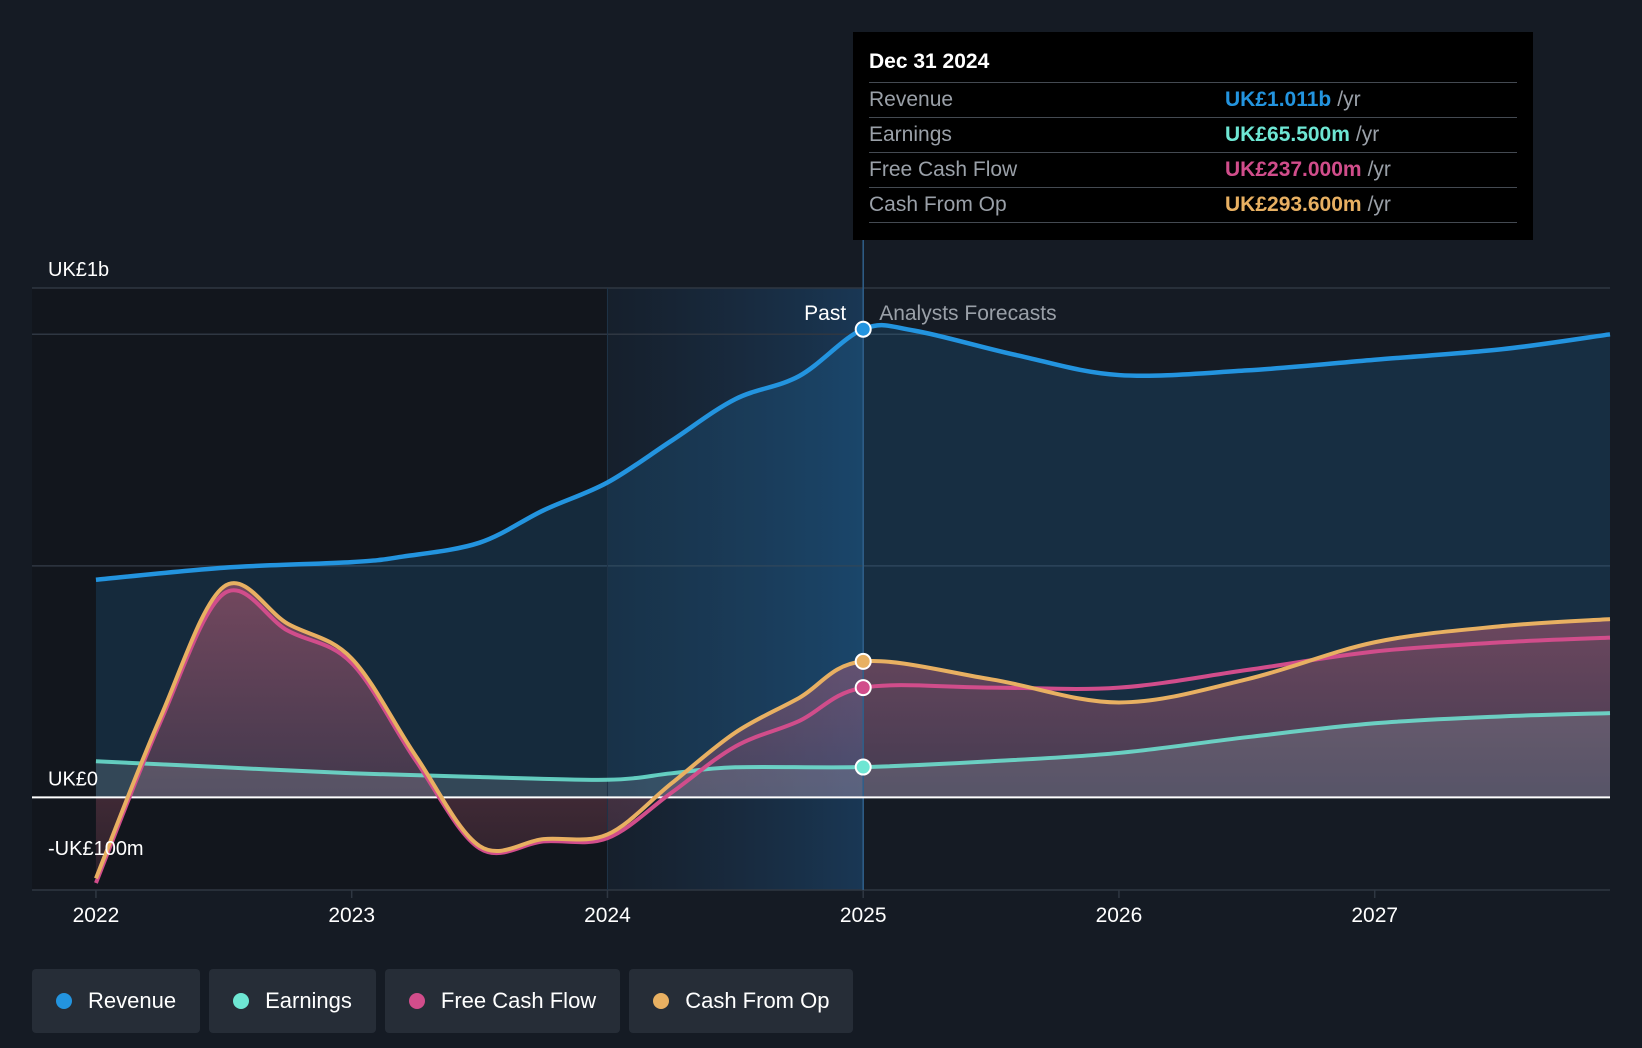 The image size is (1642, 1048). What do you see at coordinates (351, 915) in the screenshot?
I see `x-tick-label: 2023` at bounding box center [351, 915].